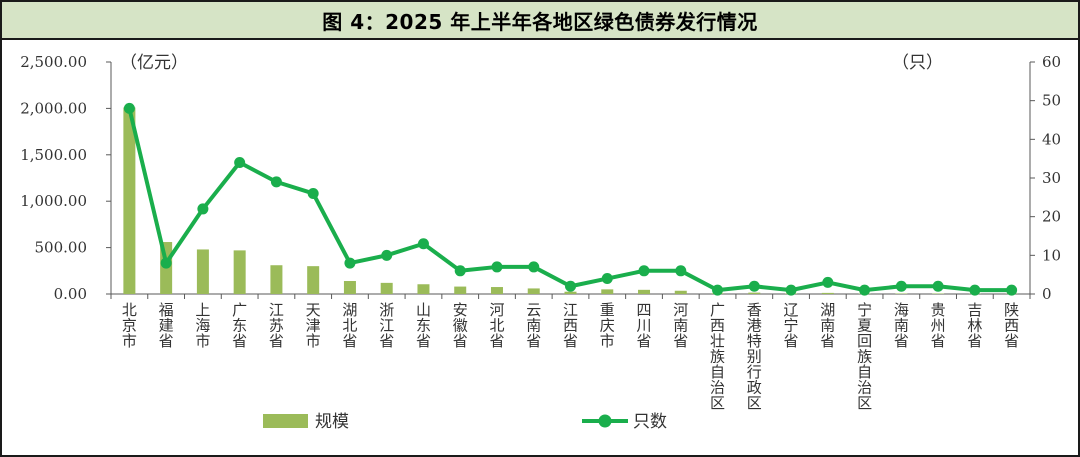 The width and height of the screenshot is (1080, 457). What do you see at coordinates (791, 325) in the screenshot?
I see `category-label-19: 辽宁省` at bounding box center [791, 325].